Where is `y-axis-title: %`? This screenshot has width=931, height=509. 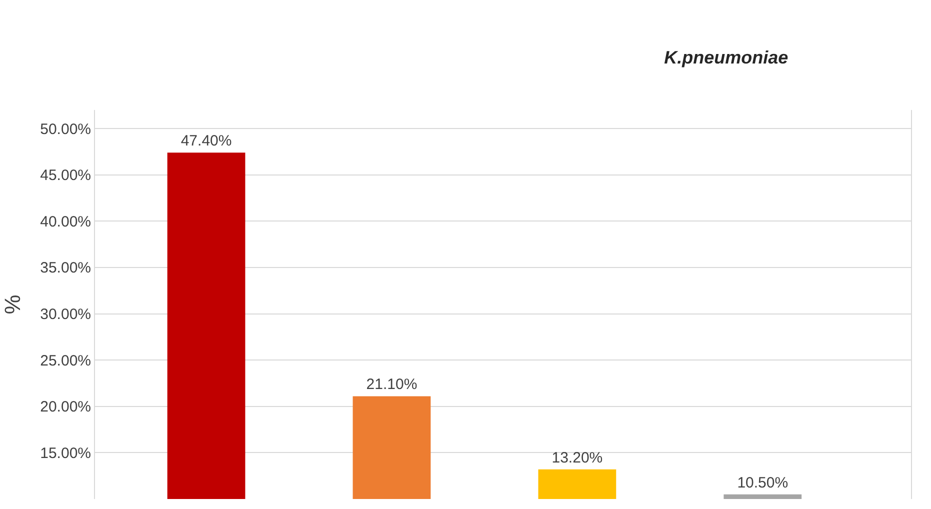 y-axis-title: % is located at coordinates (12, 304).